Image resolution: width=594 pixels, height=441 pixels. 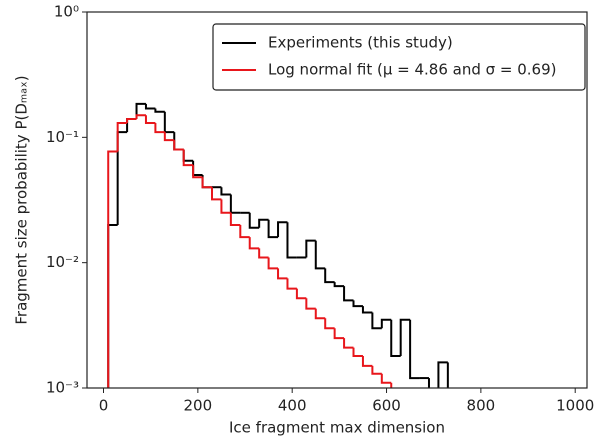 I want to click on x-tick-label: 600, so click(x=386, y=406).